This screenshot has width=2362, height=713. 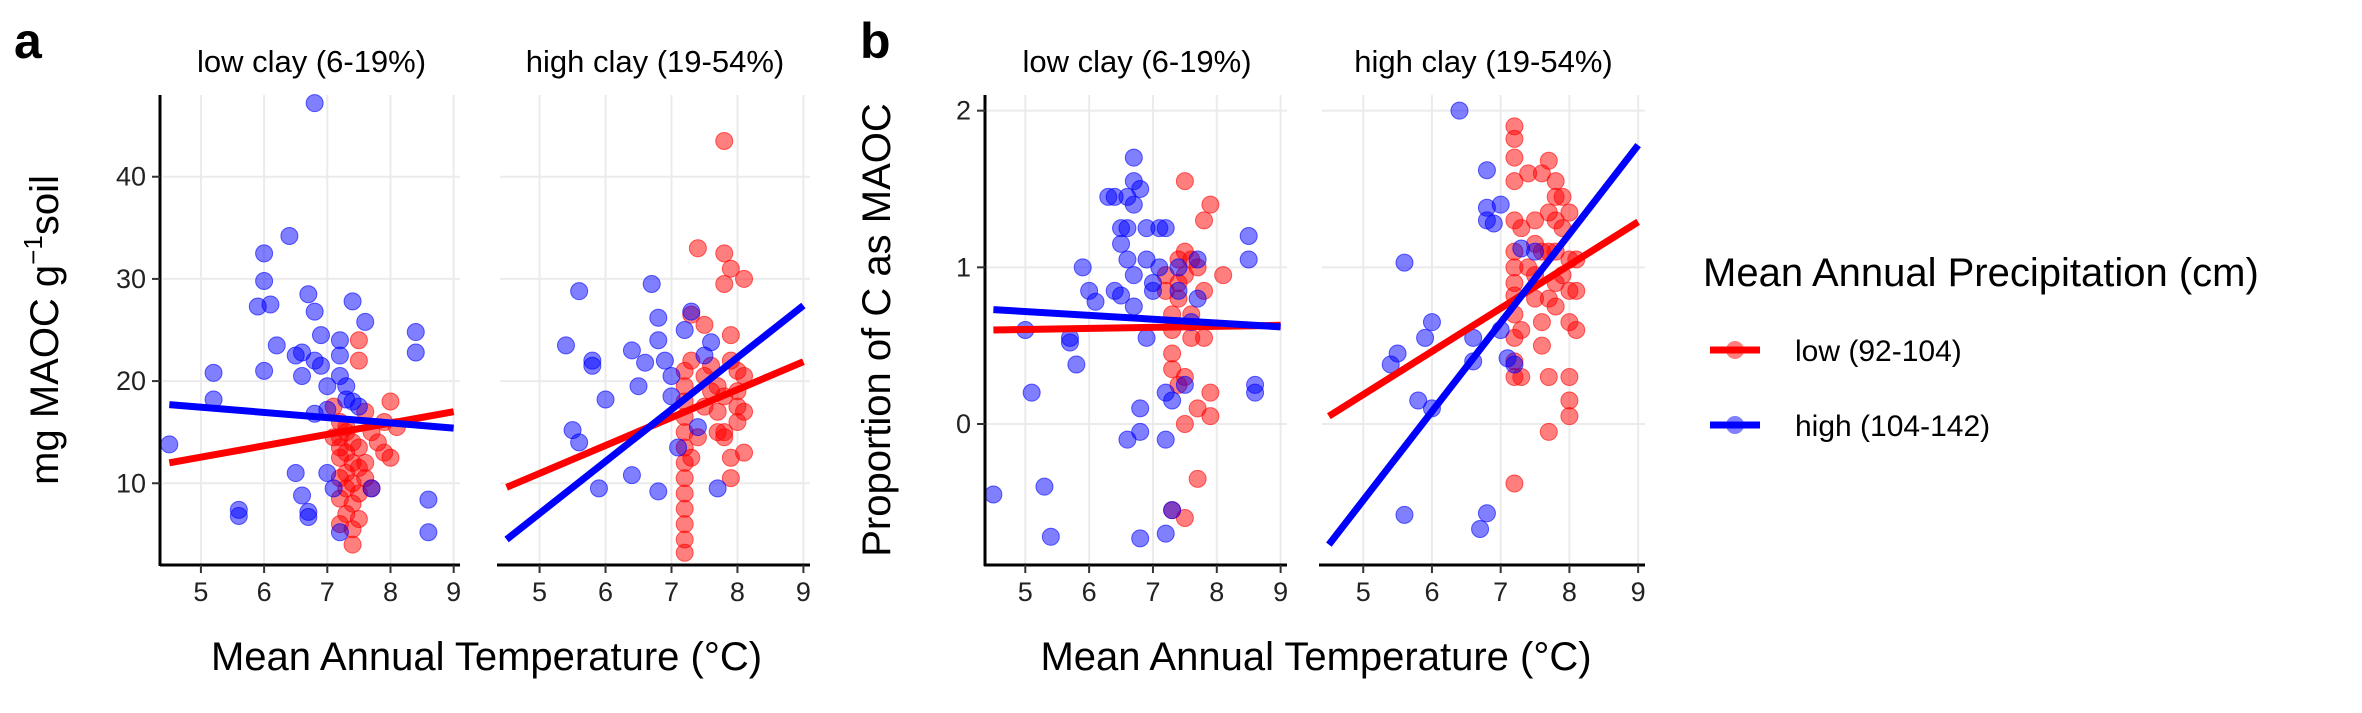 I want to click on y-title-sup: −1, so click(x=33, y=250).